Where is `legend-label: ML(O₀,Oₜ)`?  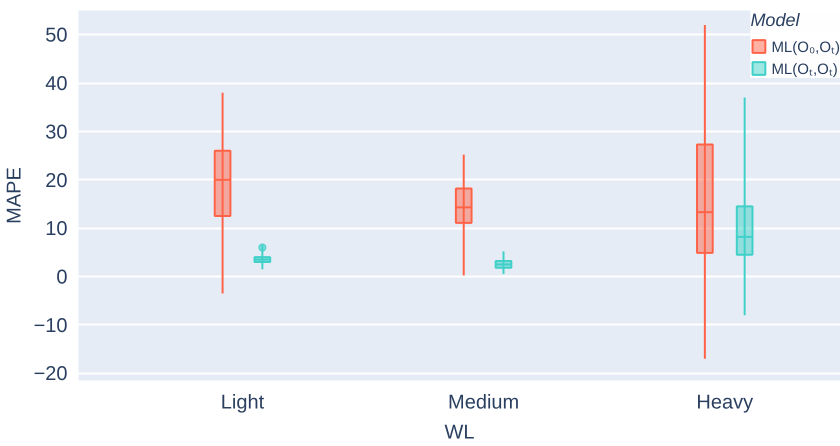
legend-label: ML(O₀,Oₜ) is located at coordinates (805, 47).